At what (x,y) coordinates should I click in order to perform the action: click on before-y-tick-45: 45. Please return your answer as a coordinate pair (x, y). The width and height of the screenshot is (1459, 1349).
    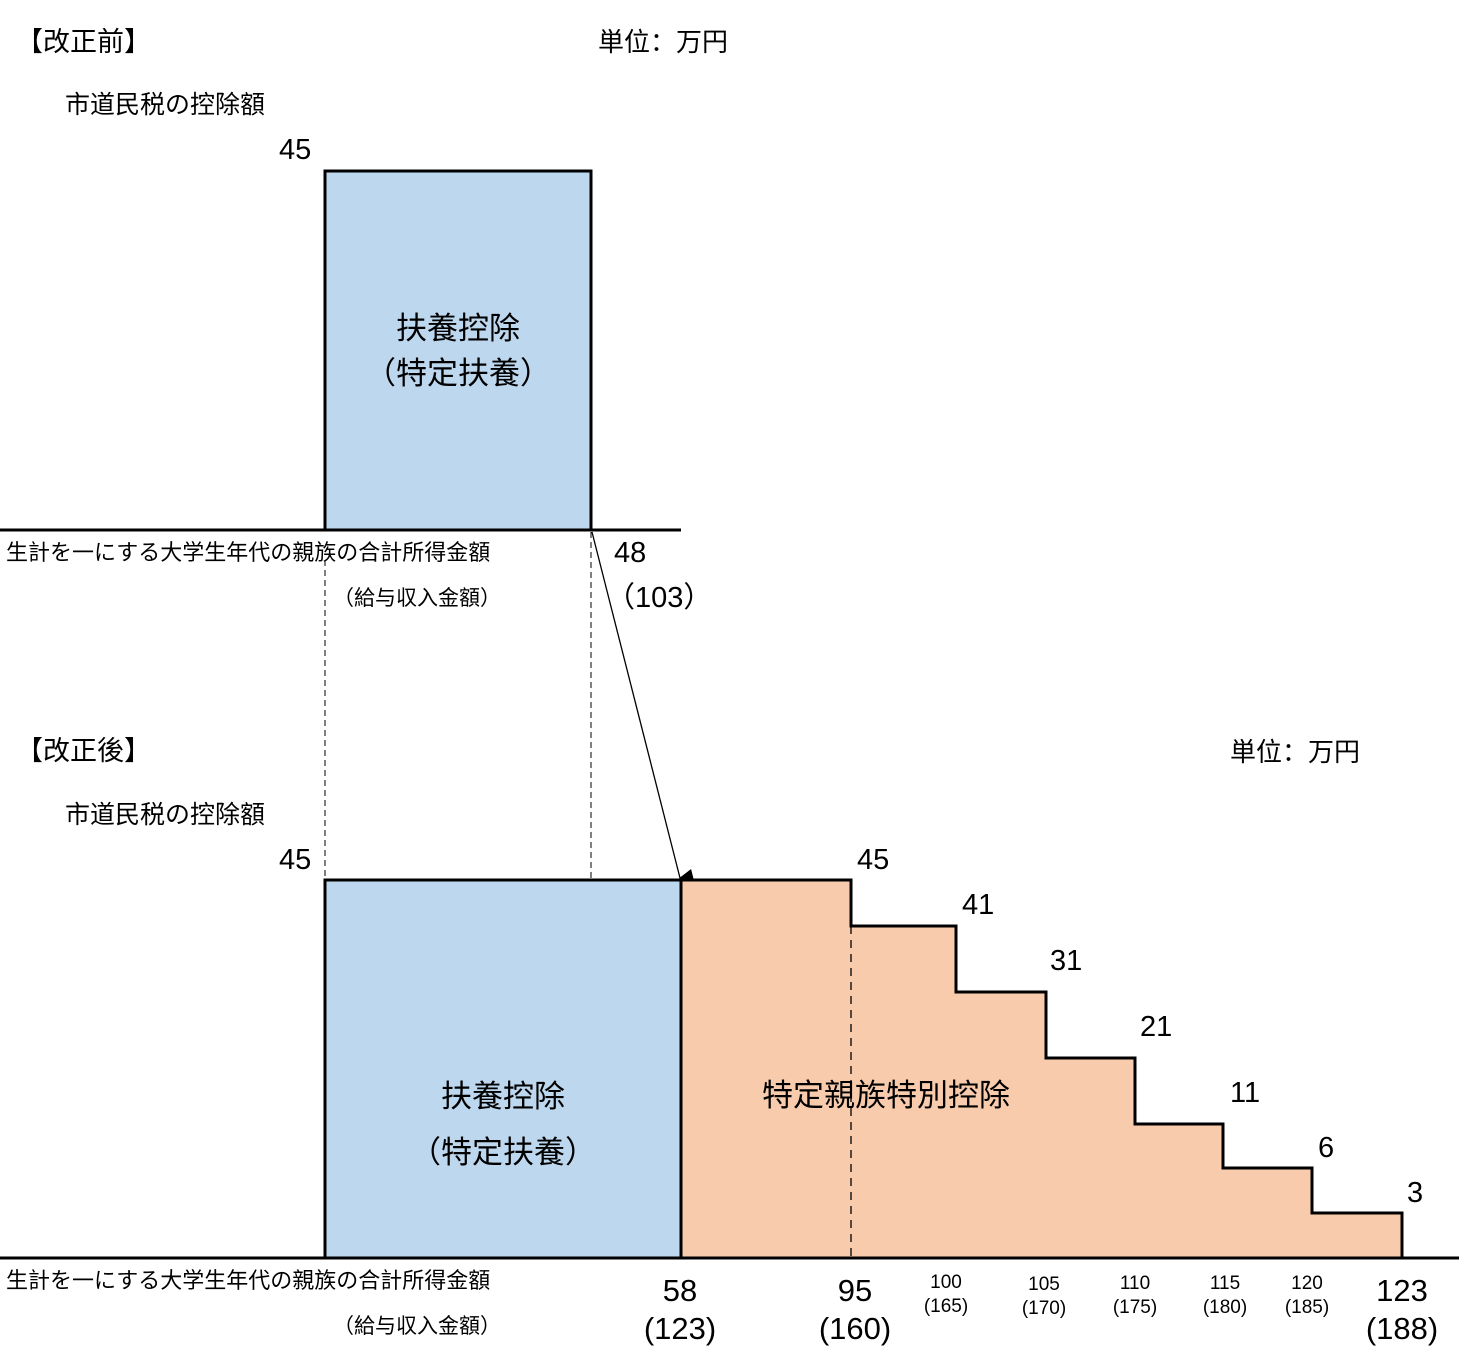
    Looking at the image, I should click on (295, 150).